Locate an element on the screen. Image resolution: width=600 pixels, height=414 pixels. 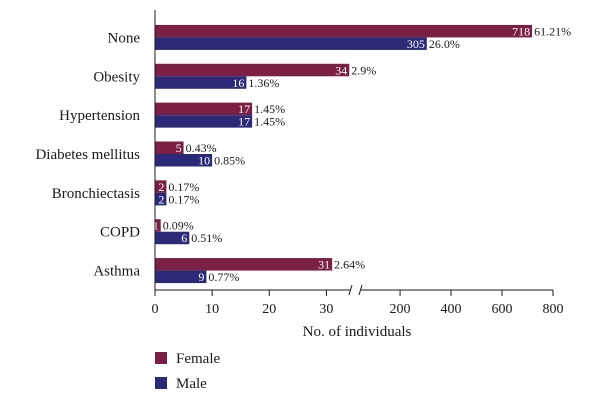
category-label: COPD is located at coordinates (120, 233).